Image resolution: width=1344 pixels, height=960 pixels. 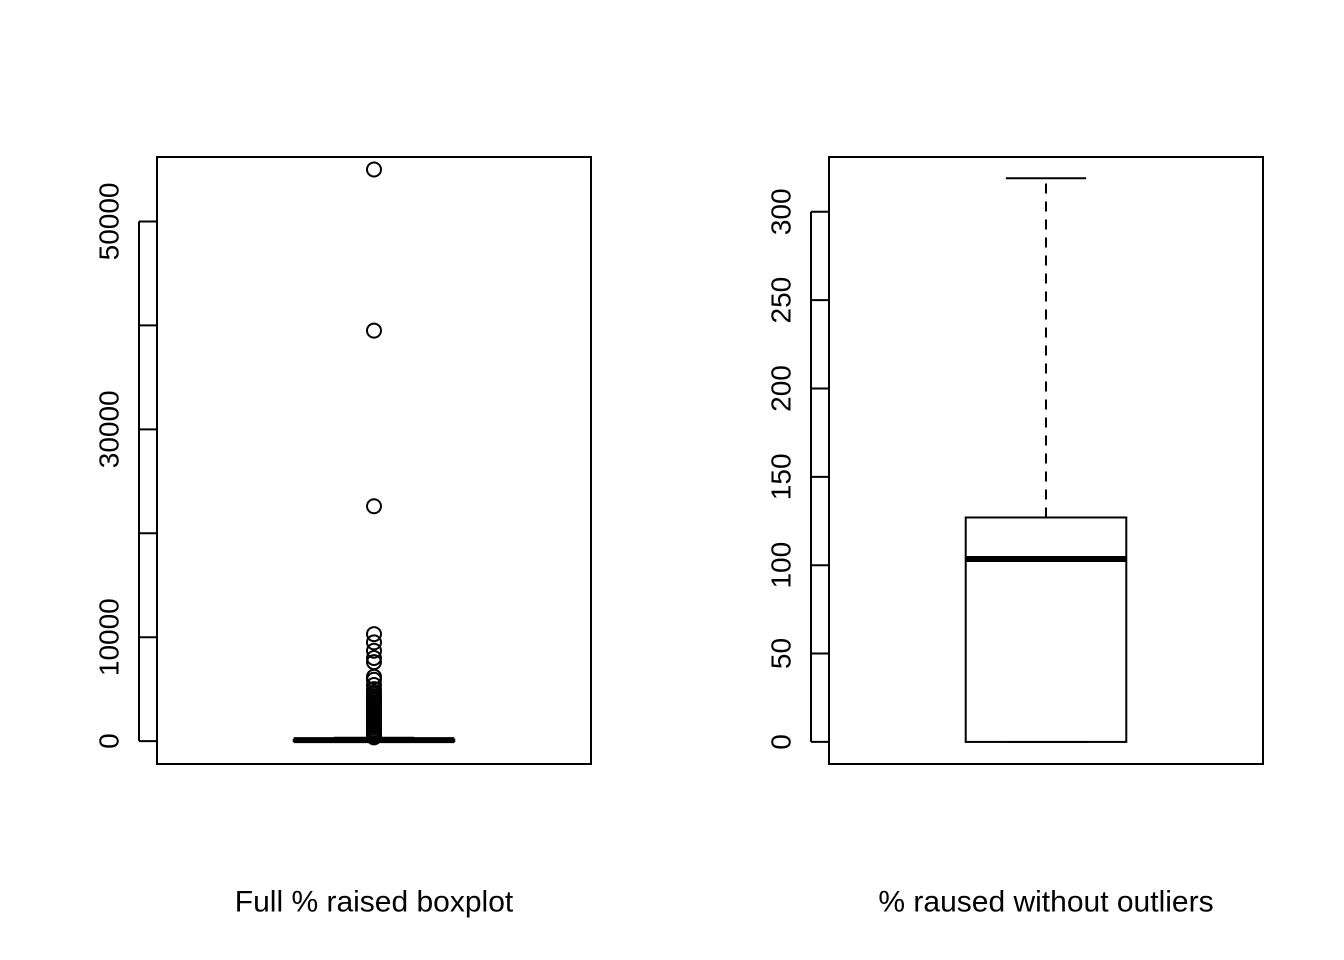 What do you see at coordinates (1045, 902) in the screenshot?
I see `panel-xlabel: % raused without outliers` at bounding box center [1045, 902].